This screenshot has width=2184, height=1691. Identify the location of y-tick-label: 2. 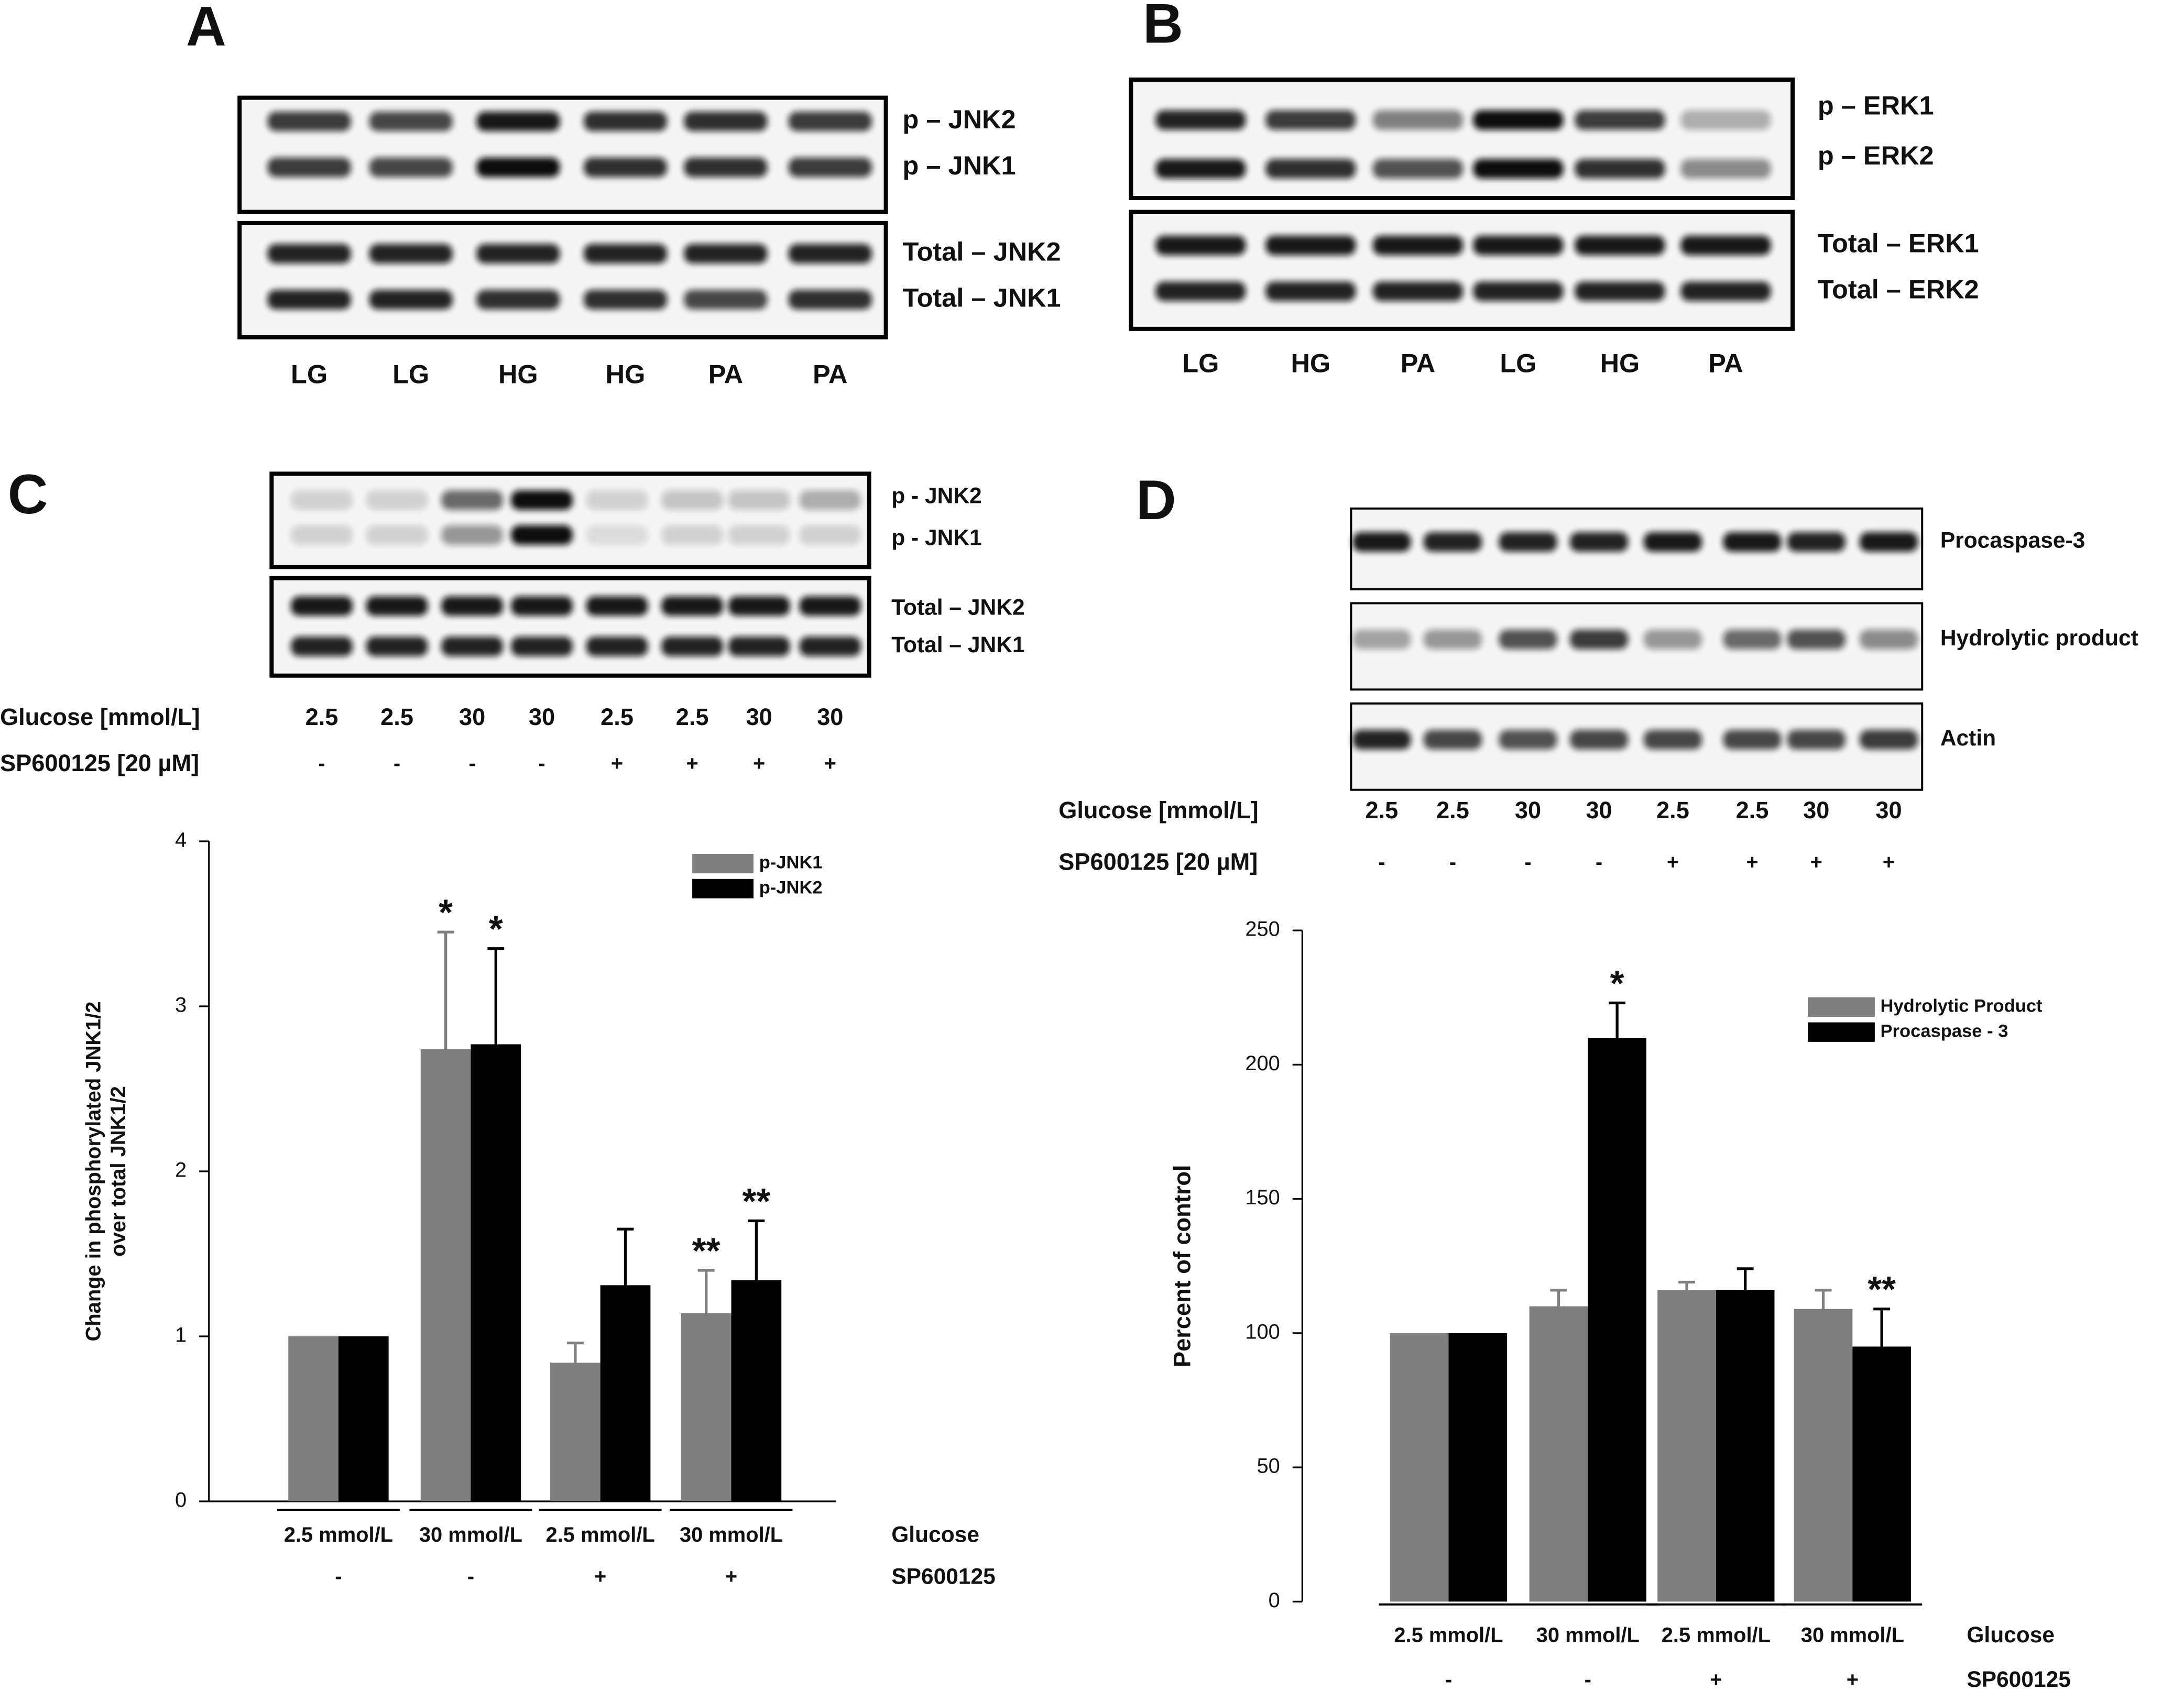
(181, 1170).